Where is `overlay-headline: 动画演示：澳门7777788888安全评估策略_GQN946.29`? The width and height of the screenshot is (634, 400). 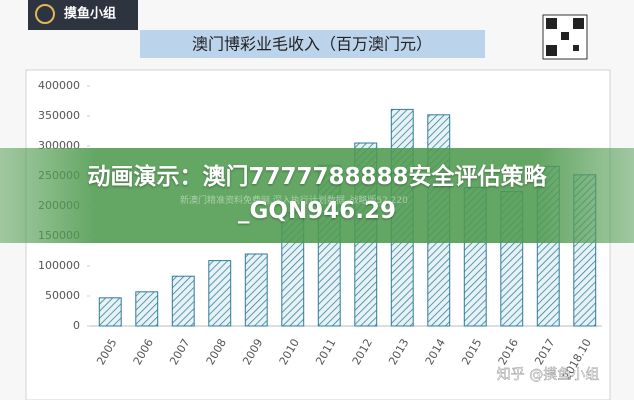 overlay-headline: 动画演示：澳门7777788888安全评估策略_GQN946.29 is located at coordinates (317, 194).